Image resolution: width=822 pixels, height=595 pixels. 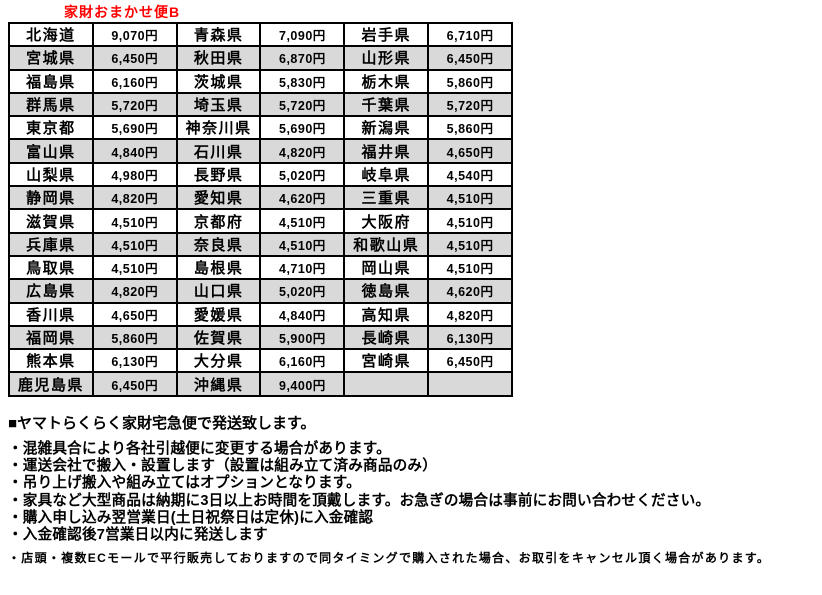 I want to click on prefecture-cell: 島根県, so click(x=218, y=267).